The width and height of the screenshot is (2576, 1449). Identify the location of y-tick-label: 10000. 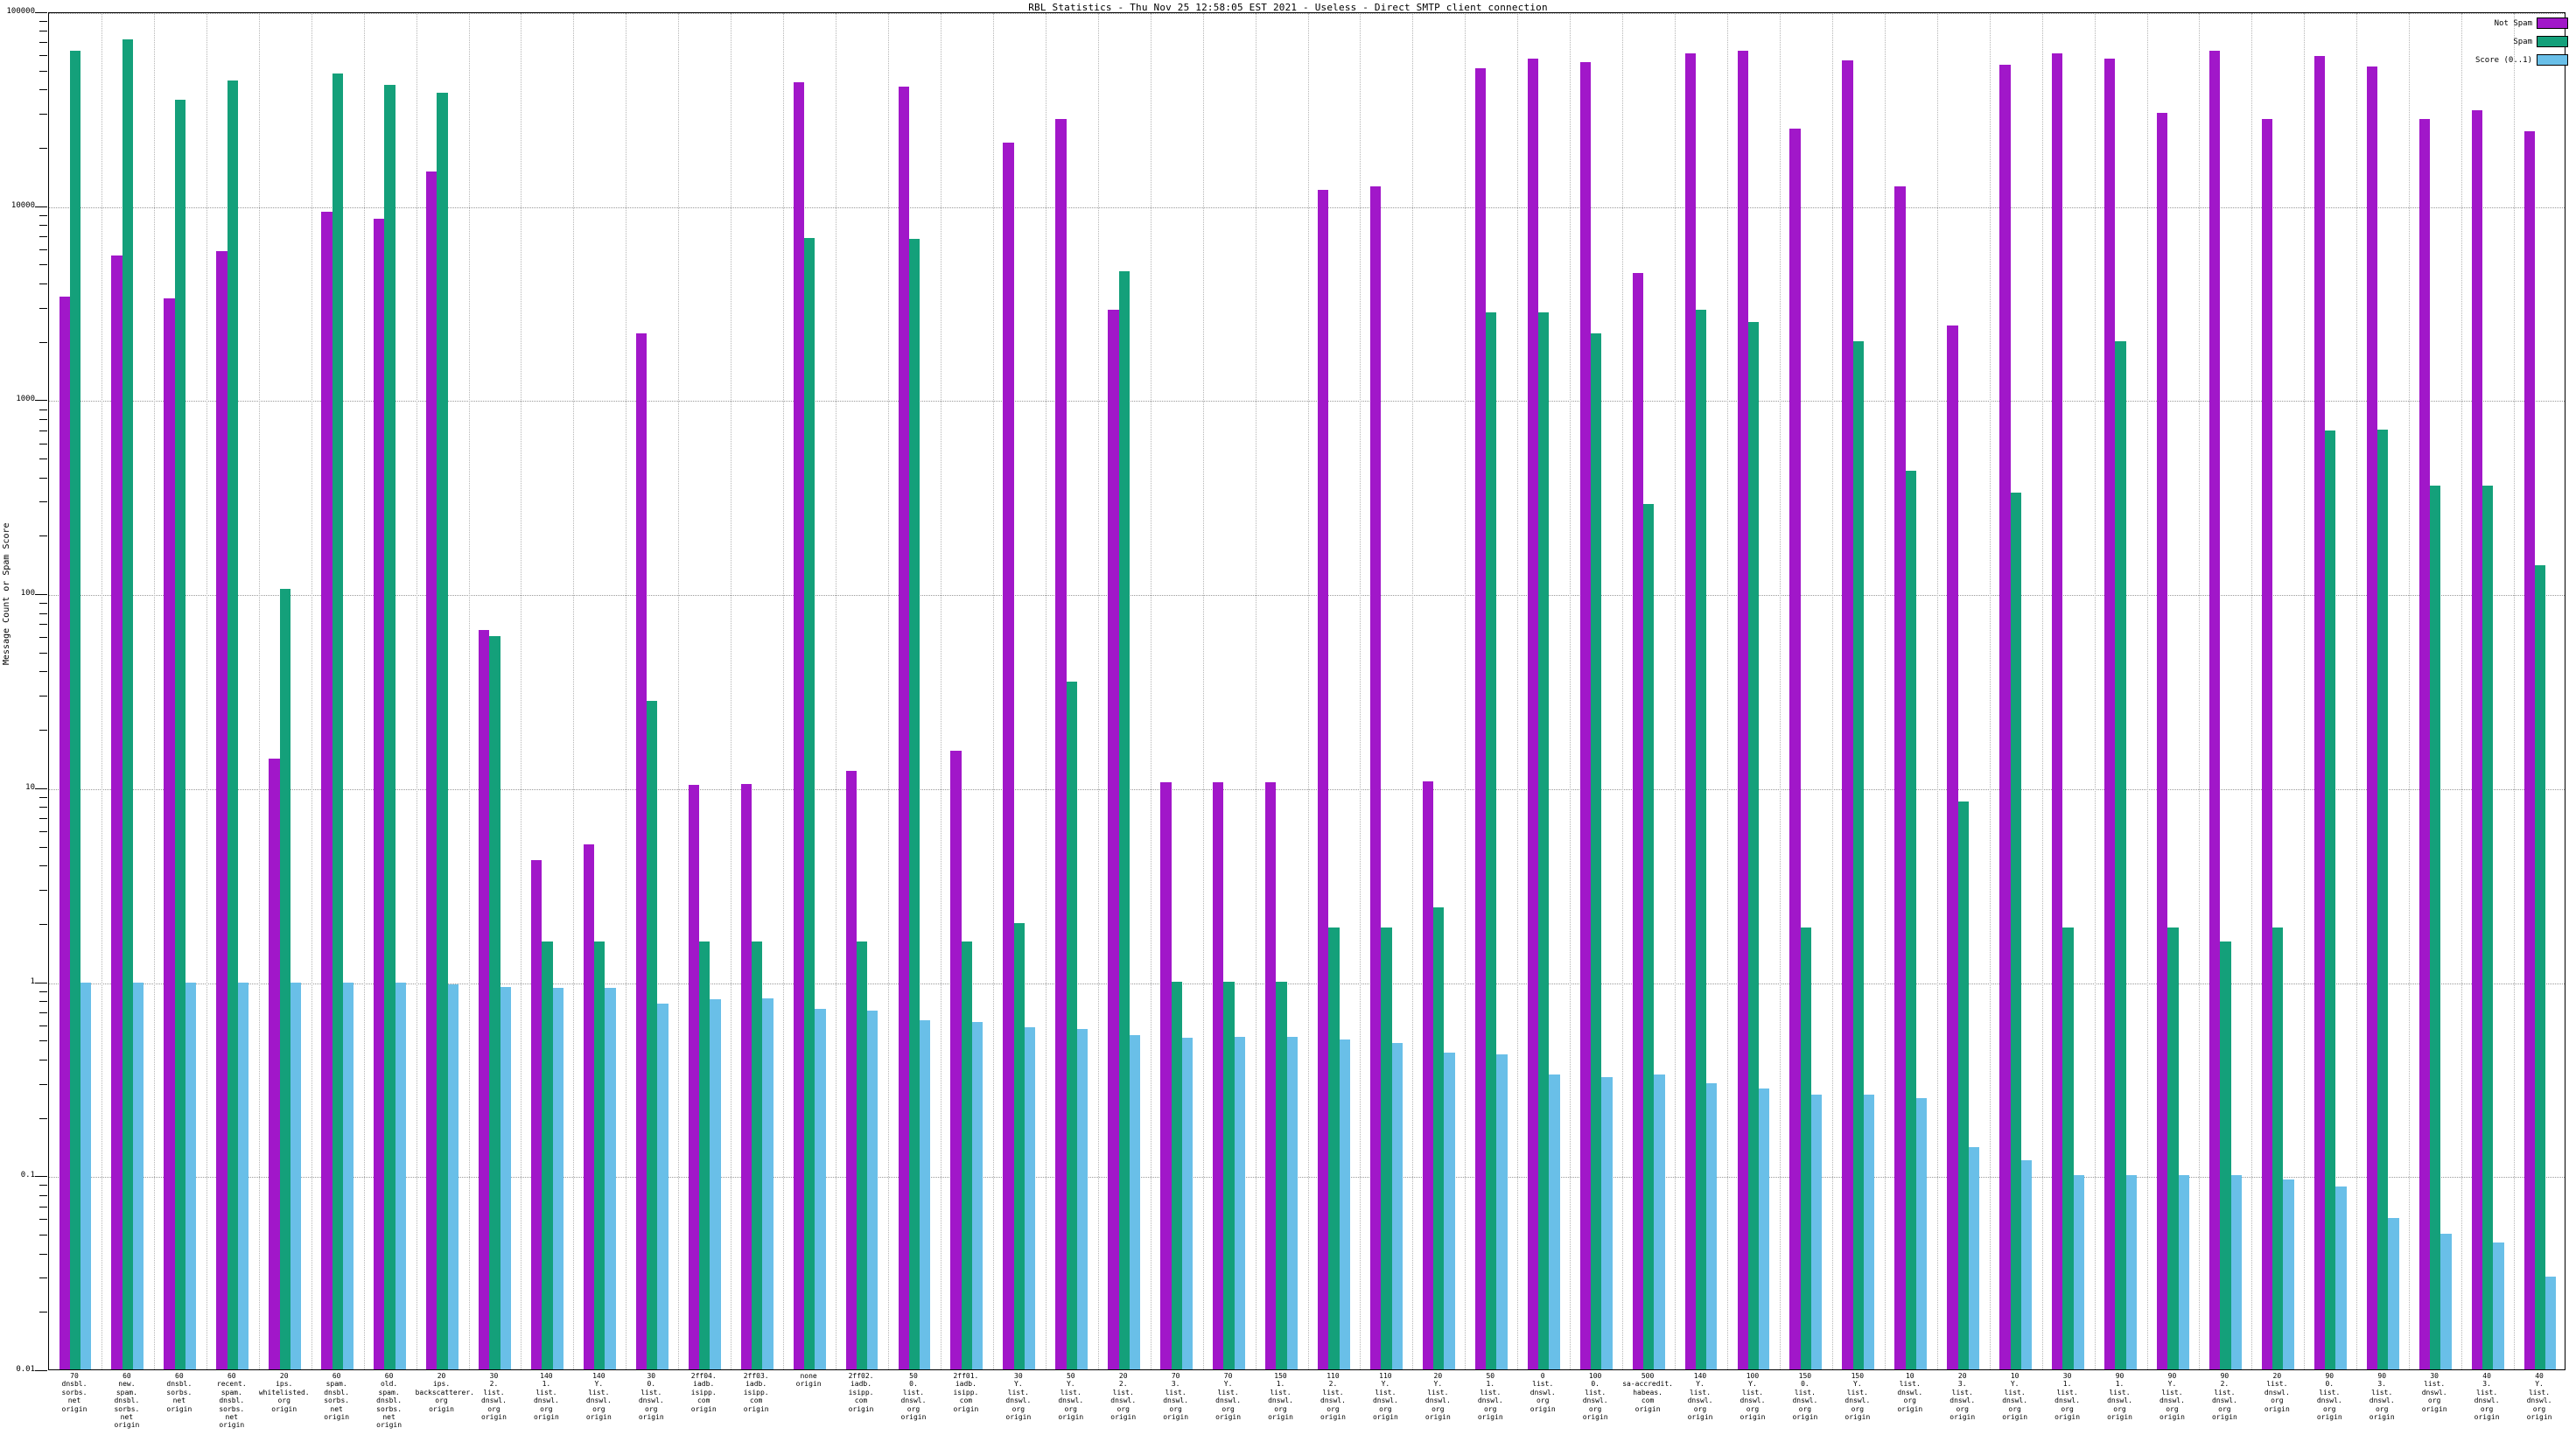
(22, 205).